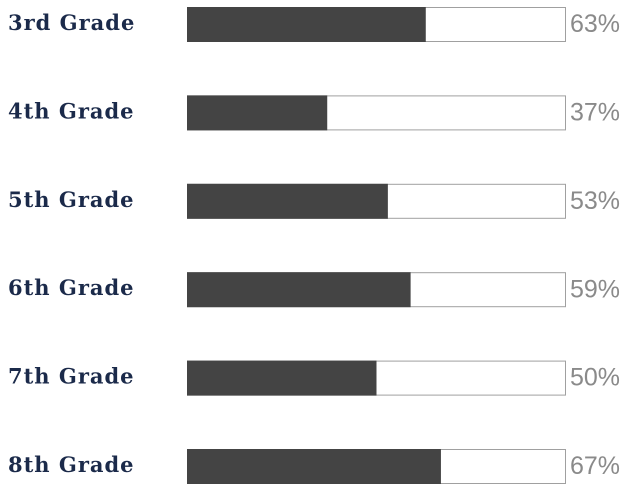 Image resolution: width=632 pixels, height=488 pixels. I want to click on value-label: 63%, so click(595, 24).